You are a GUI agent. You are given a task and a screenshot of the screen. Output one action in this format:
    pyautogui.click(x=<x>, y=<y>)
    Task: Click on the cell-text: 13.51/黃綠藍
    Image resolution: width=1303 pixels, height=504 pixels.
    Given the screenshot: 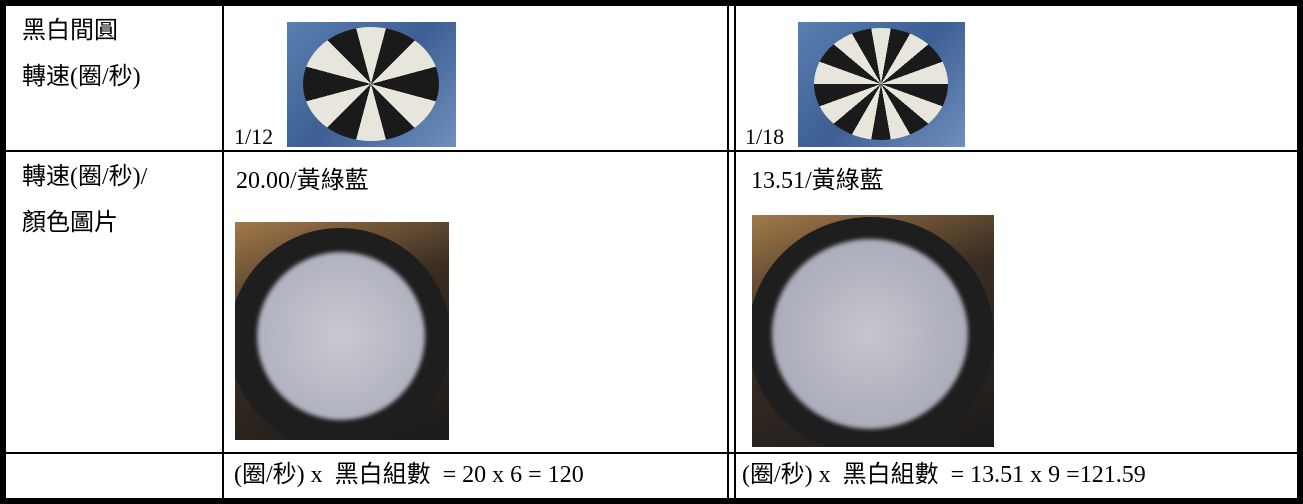 What is the action you would take?
    pyautogui.click(x=817, y=181)
    